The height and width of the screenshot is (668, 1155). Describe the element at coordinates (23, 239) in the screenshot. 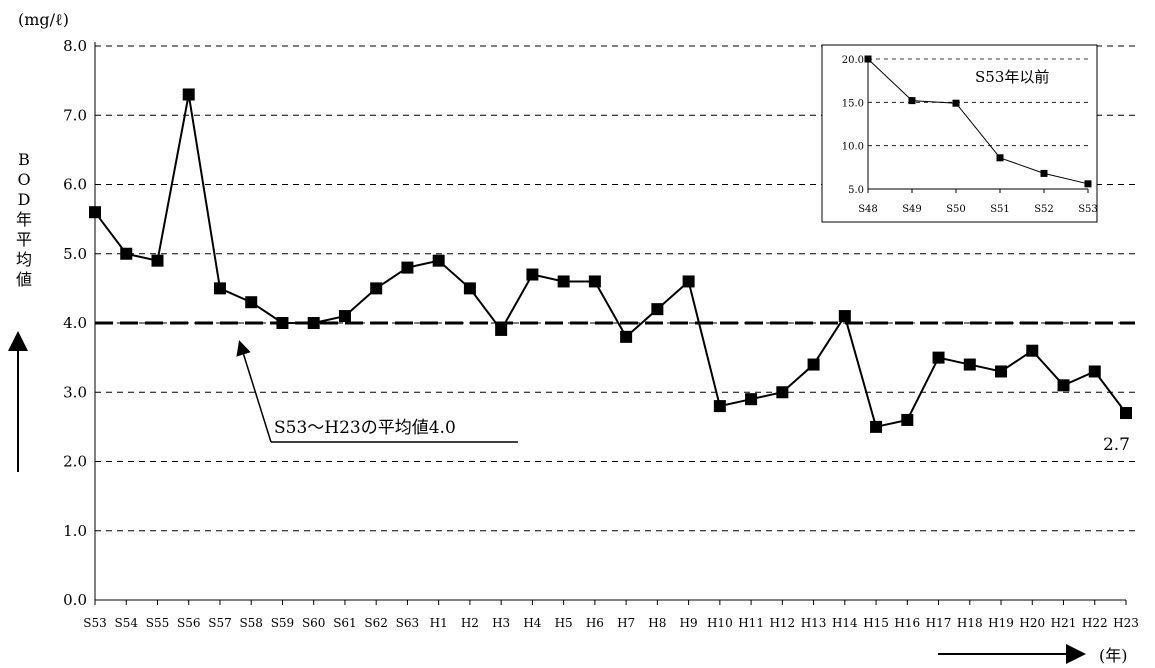

I see `y-axis-label-char: 平` at that location.